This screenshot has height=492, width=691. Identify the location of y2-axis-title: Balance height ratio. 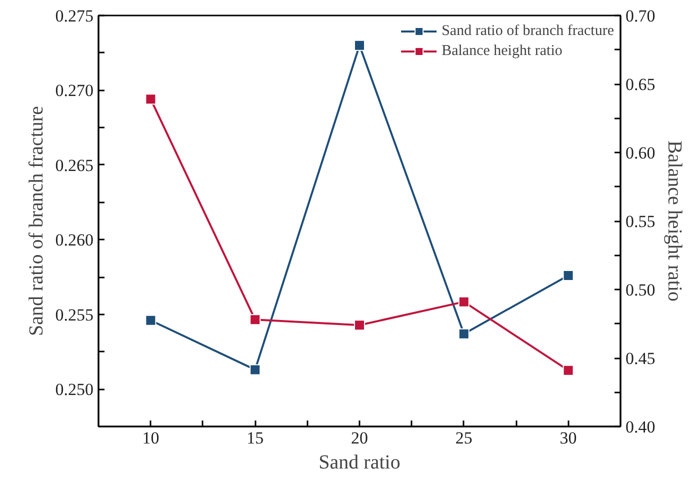
(674, 221).